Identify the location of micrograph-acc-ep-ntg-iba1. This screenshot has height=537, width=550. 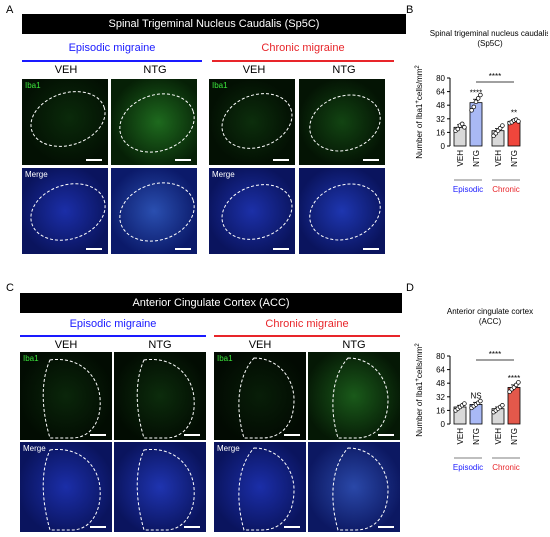
(160, 396).